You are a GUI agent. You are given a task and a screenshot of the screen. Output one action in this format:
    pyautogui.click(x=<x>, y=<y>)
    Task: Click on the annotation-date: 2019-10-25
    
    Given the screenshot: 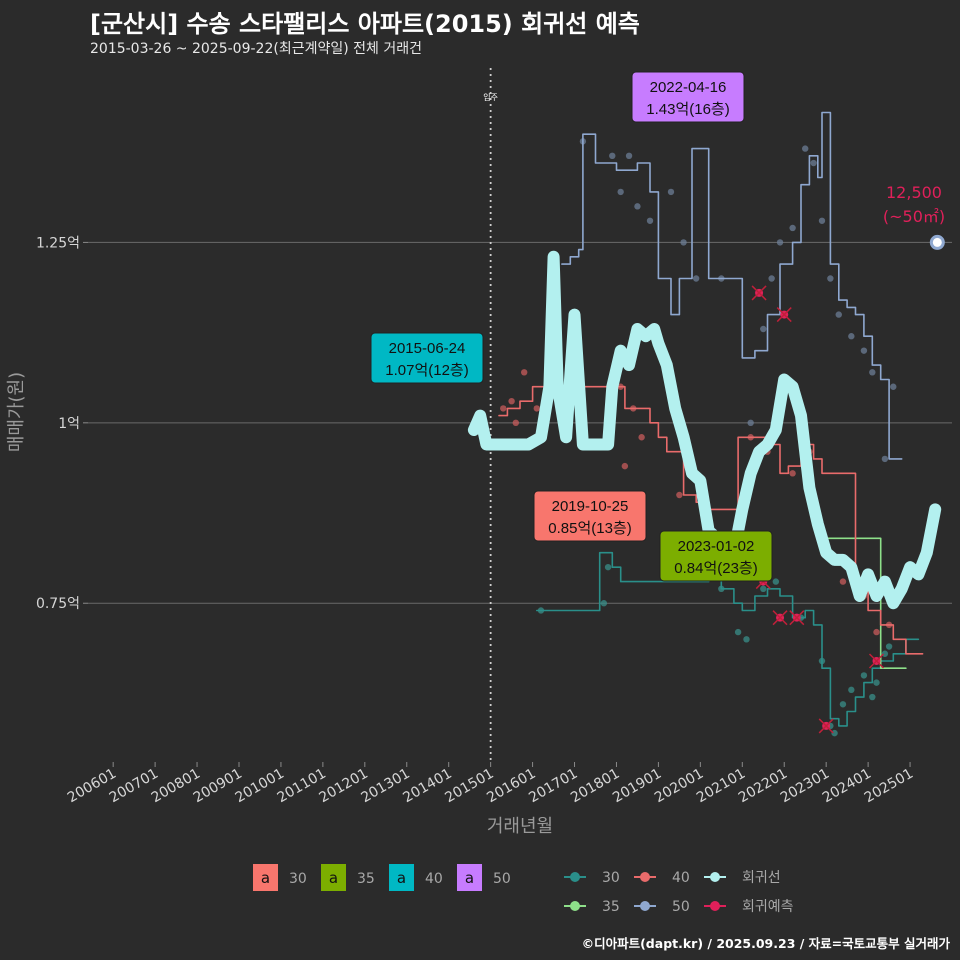 What is the action you would take?
    pyautogui.click(x=590, y=506)
    